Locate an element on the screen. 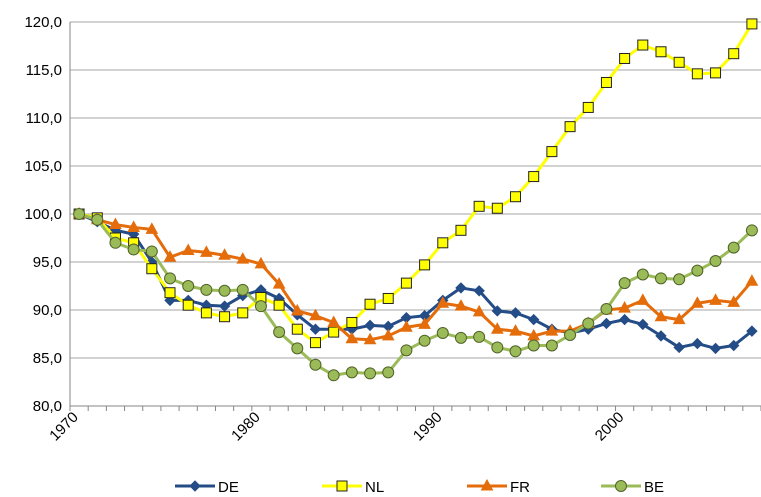 The image size is (761, 497). y-tick-label: 120,0 is located at coordinates (43, 22).